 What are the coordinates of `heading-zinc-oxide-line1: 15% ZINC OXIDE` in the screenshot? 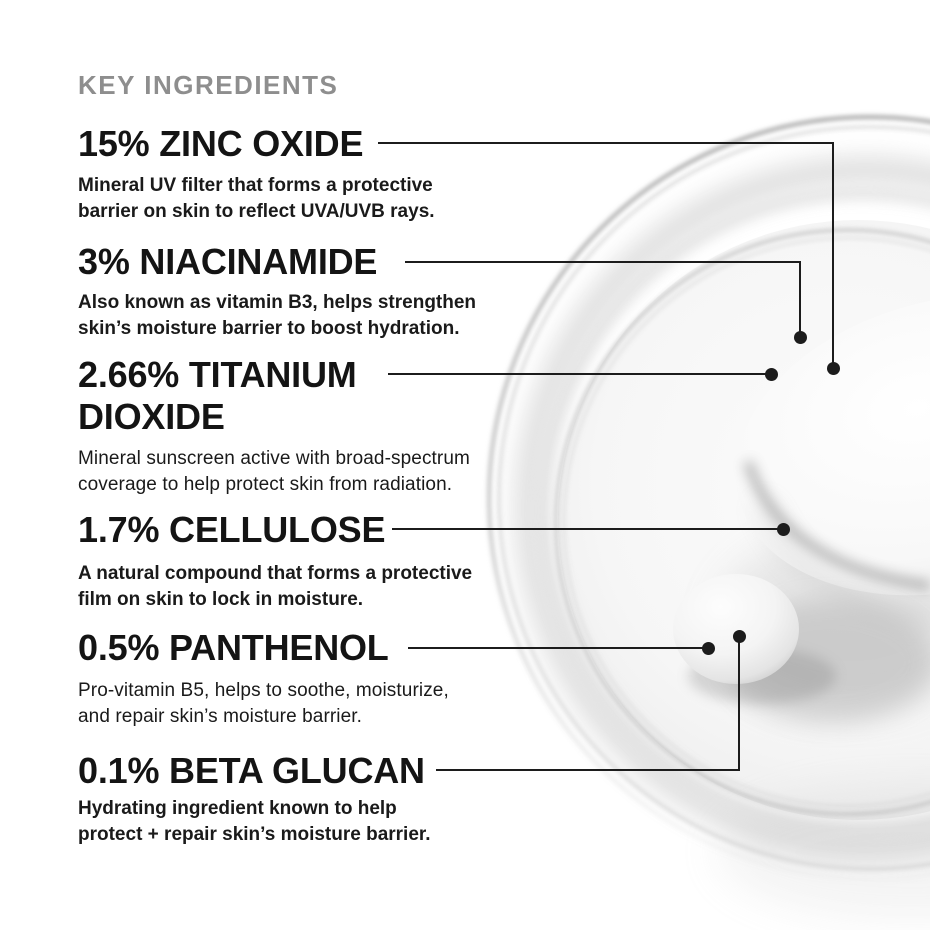 It's located at (221, 143).